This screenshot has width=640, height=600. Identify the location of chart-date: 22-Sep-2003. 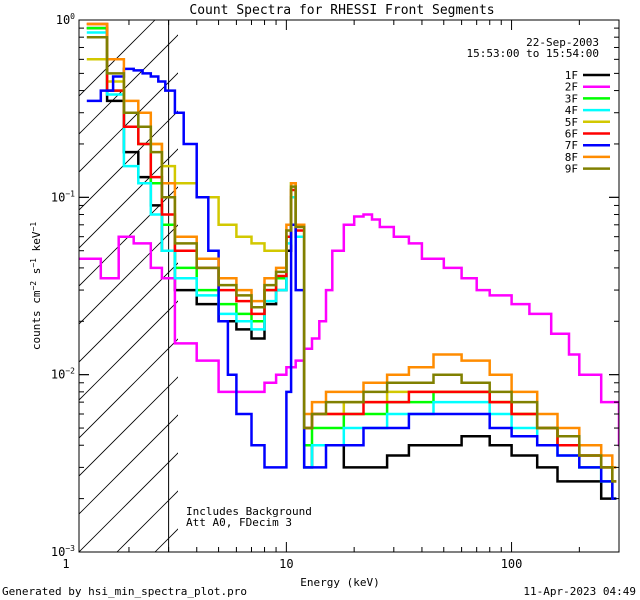
(562, 42).